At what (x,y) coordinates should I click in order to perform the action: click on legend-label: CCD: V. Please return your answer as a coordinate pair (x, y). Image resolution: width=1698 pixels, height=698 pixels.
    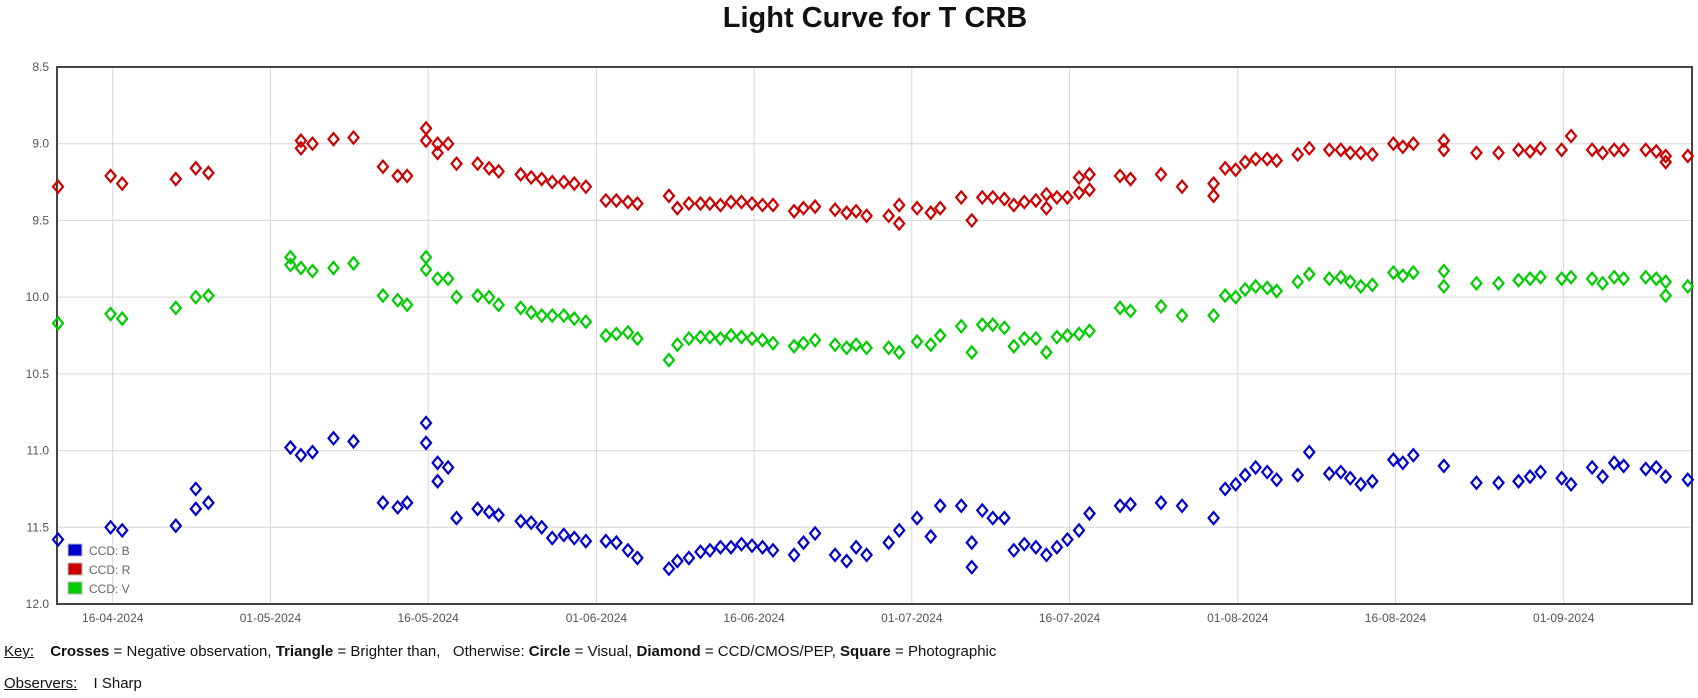
    Looking at the image, I should click on (109, 589).